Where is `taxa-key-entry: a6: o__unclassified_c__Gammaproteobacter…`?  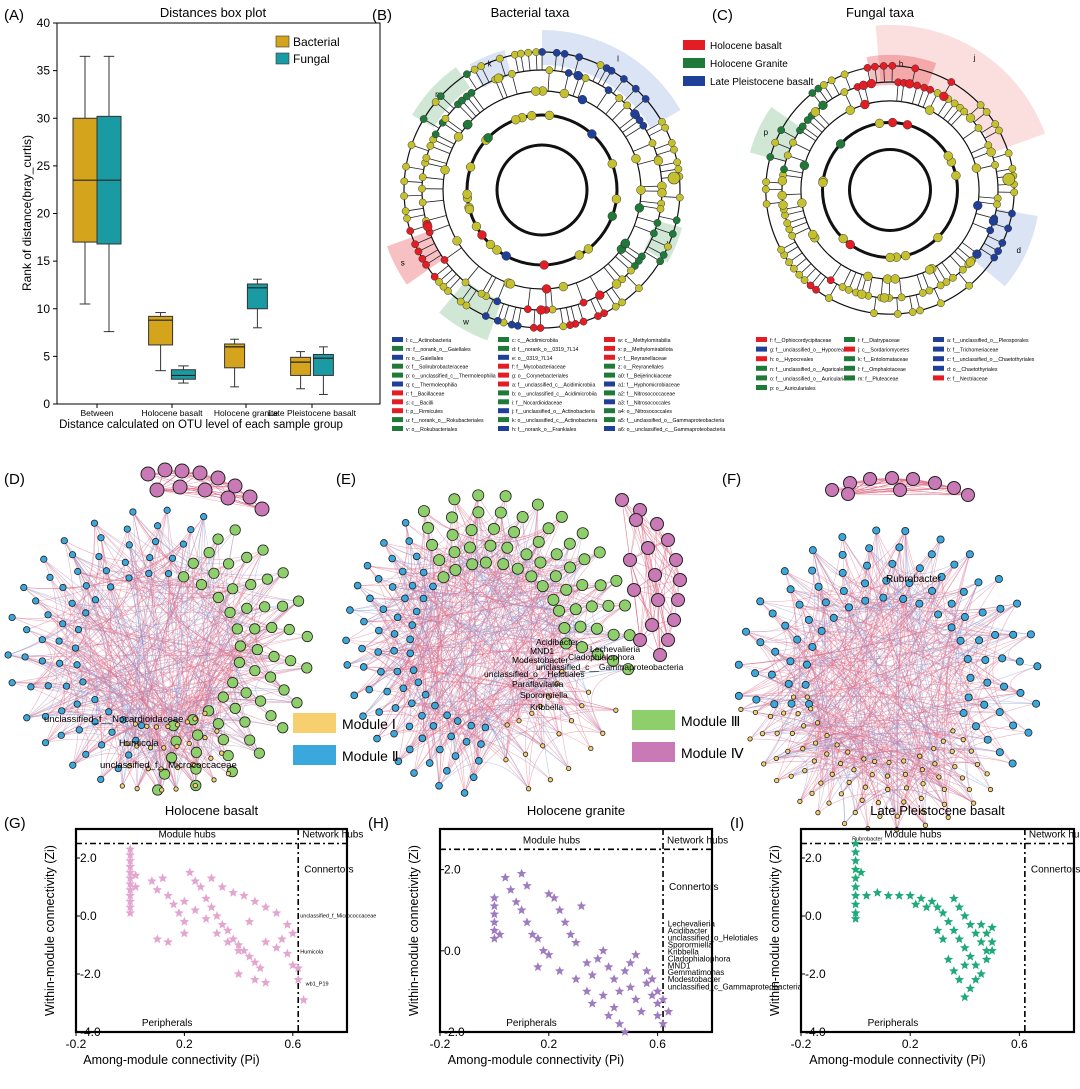
taxa-key-entry: a6: o__unclassified_c__Gammaproteobacter… is located at coordinates (671, 430).